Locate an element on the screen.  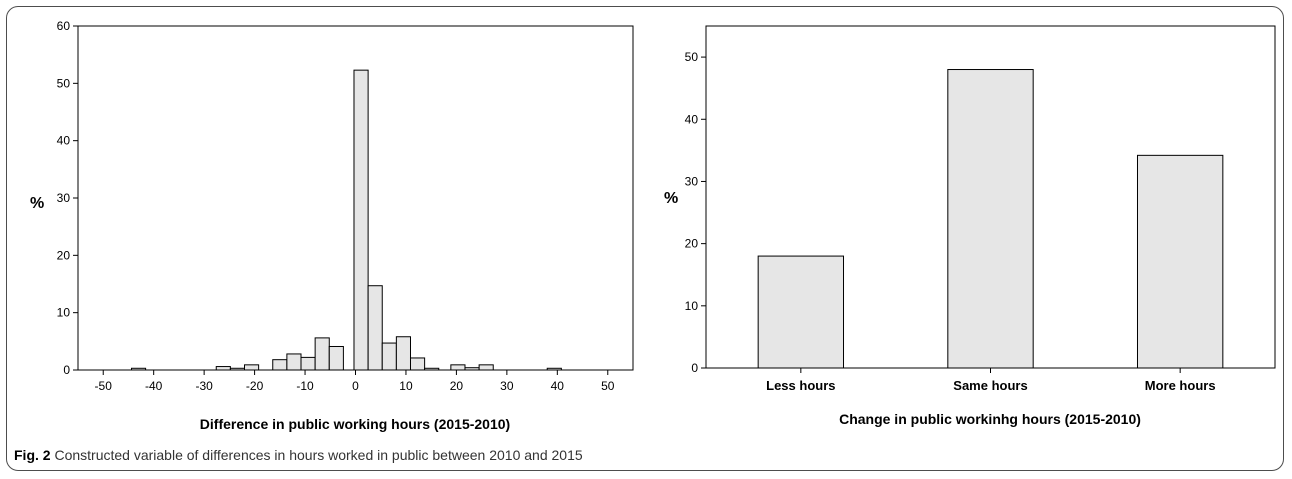
histogram-x-tick-label: -20 is located at coordinates (255, 386).